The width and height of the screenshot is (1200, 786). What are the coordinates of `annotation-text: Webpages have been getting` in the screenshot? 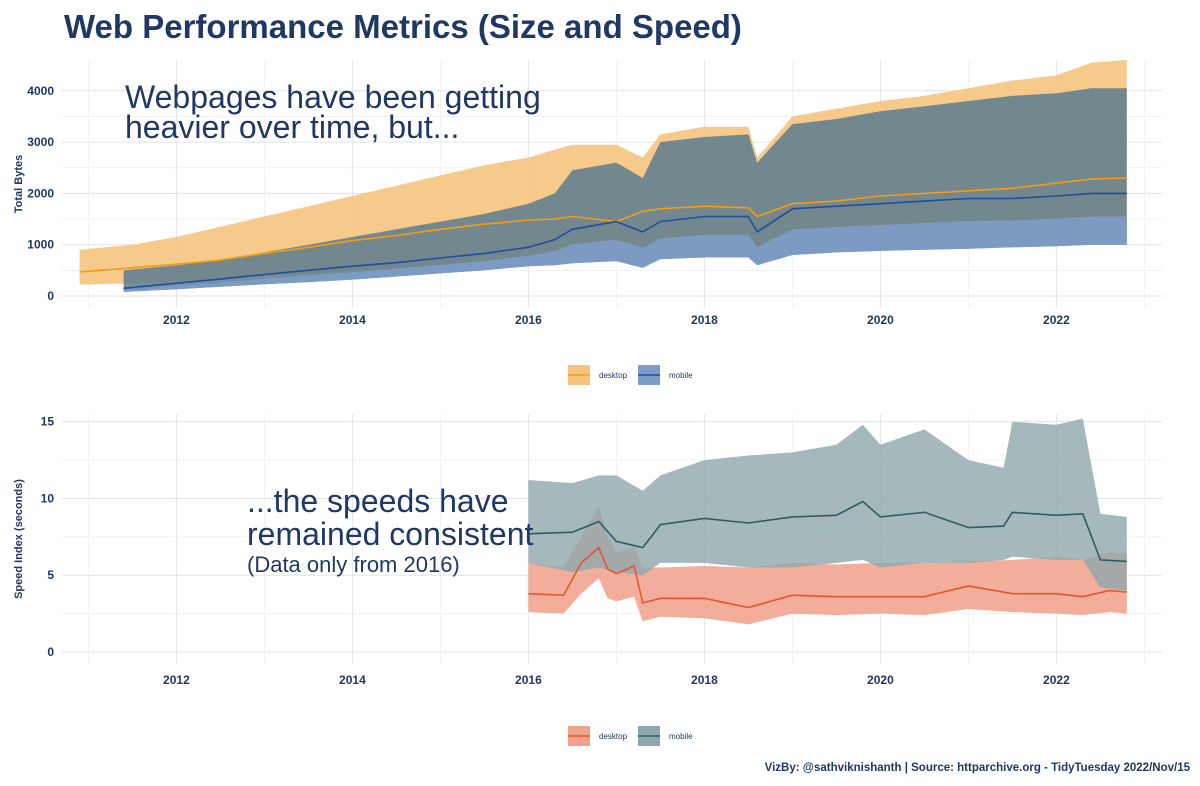 It's located at (333, 97).